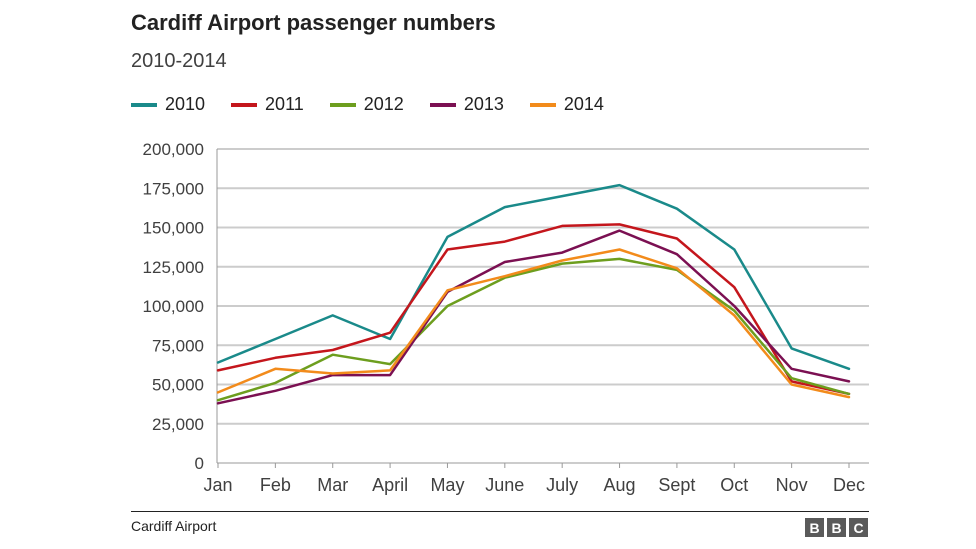 This screenshot has height=549, width=976. Describe the element at coordinates (447, 485) in the screenshot. I see `x-tick-label: May` at that location.